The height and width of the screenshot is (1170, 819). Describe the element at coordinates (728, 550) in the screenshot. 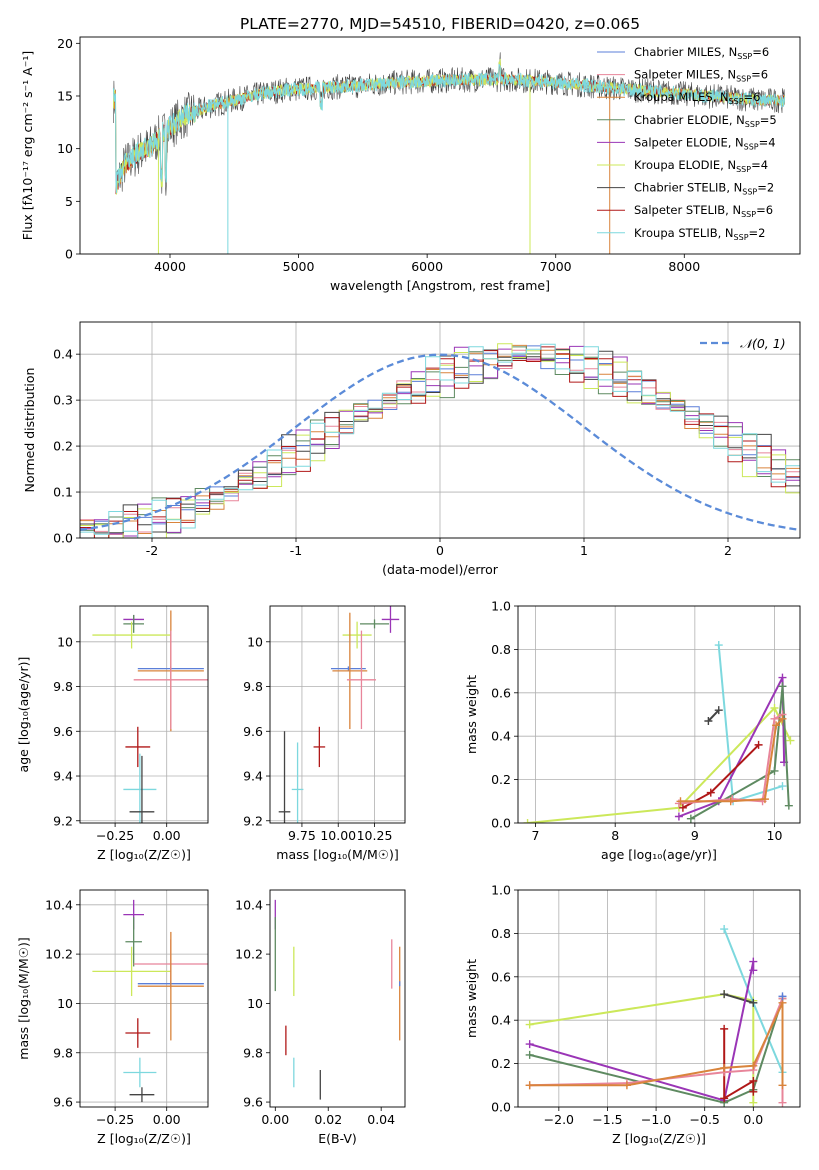

I see `x-tick-label: 2` at that location.